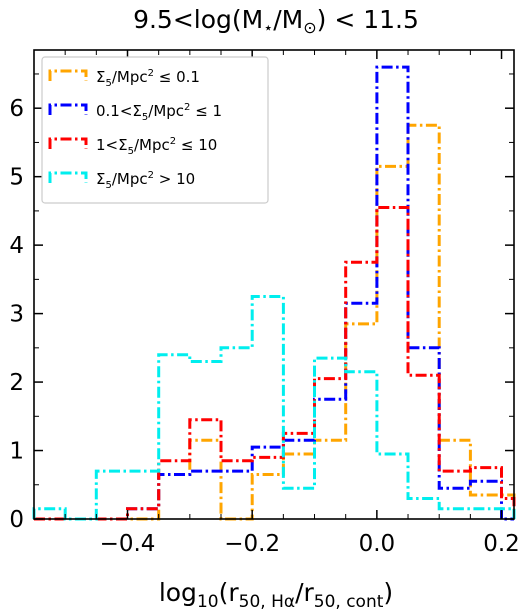 The image size is (520, 613). What do you see at coordinates (159, 112) in the screenshot?
I see `legend-label: 0.1<Σ5/Mpc2 ≤ 1` at bounding box center [159, 112].